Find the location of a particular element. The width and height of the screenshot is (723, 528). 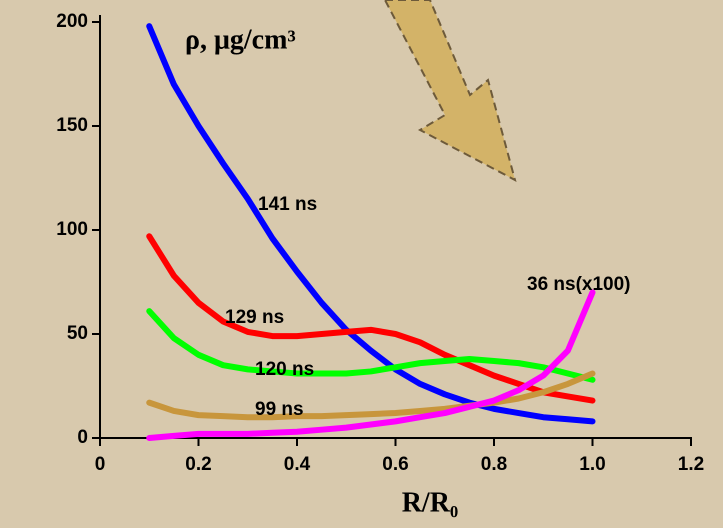

arrow is located at coordinates (450, 91).